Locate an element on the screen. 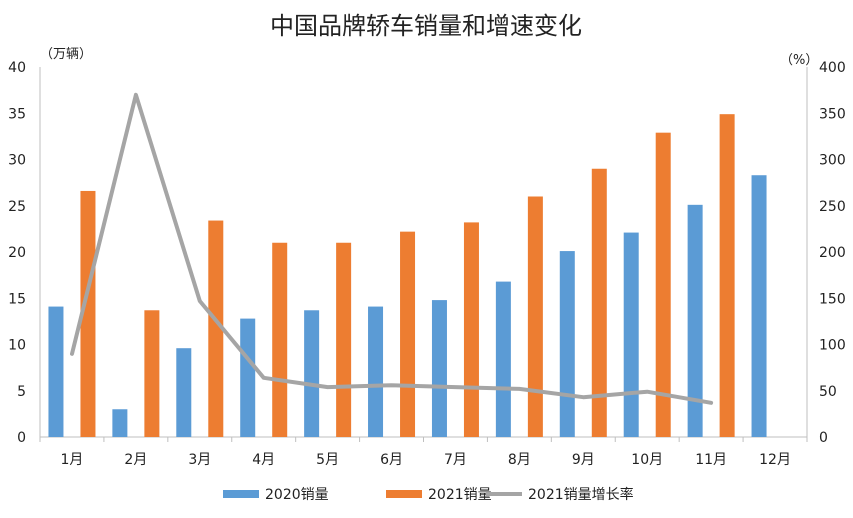 The image size is (853, 518). legend-label: 2020销量 is located at coordinates (297, 495).